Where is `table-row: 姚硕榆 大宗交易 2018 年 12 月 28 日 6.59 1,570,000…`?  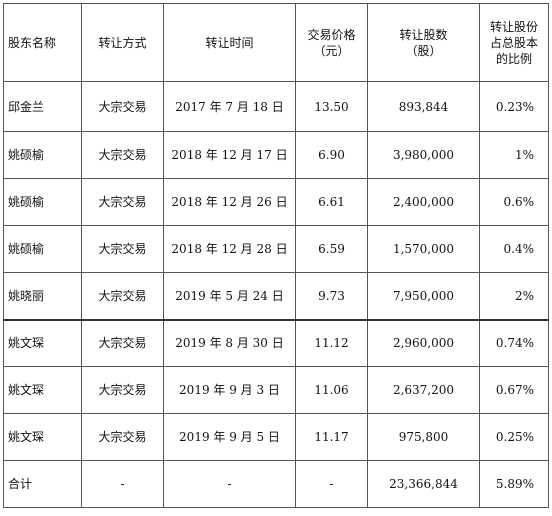 table-row: 姚硕榆 大宗交易 2018 年 12 月 28 日 6.59 1,570,000… is located at coordinates (276, 249).